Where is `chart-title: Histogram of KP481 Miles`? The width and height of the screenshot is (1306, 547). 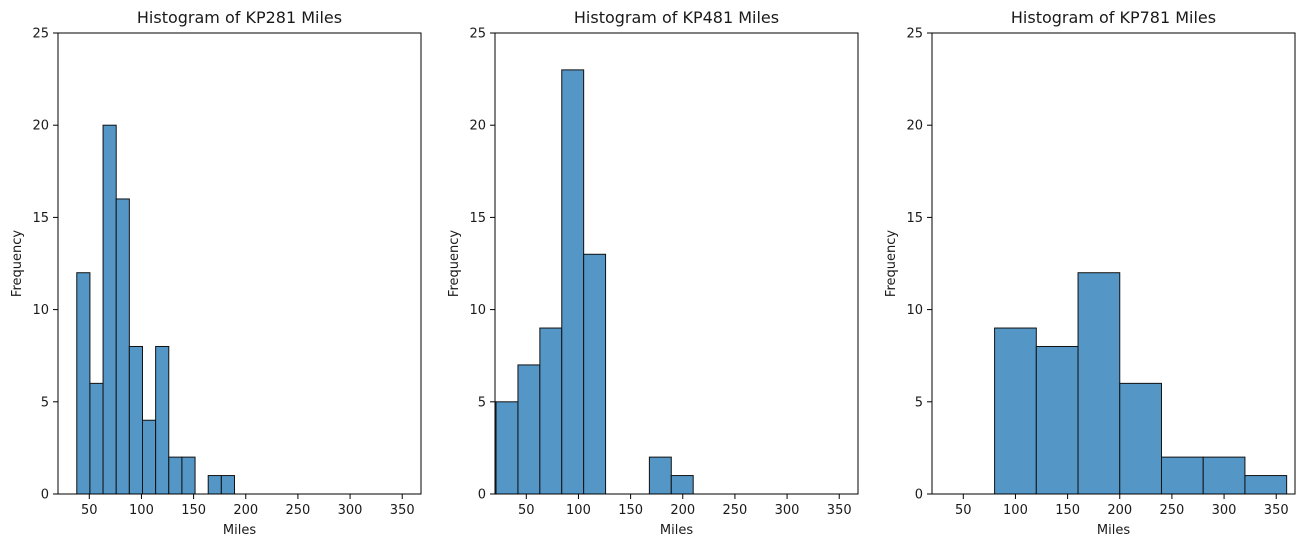 chart-title: Histogram of KP481 Miles is located at coordinates (676, 17).